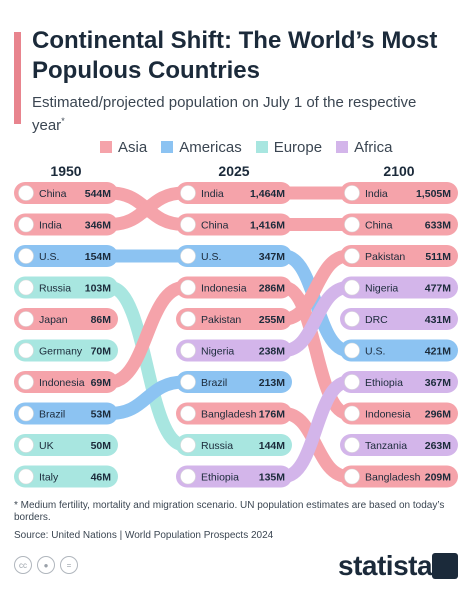 This screenshot has height=592, width=474. Describe the element at coordinates (373, 147) in the screenshot. I see `legend-label: Africa` at that location.